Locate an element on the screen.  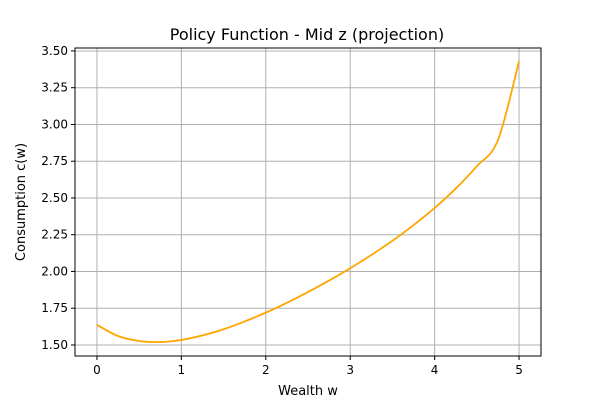
y-tick-label: 2.50 is located at coordinates (54, 198).